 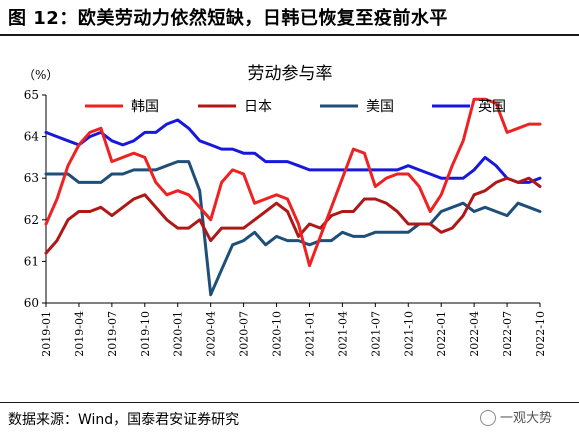 What do you see at coordinates (31, 303) in the screenshot?
I see `y-tick-label: 60` at bounding box center [31, 303].